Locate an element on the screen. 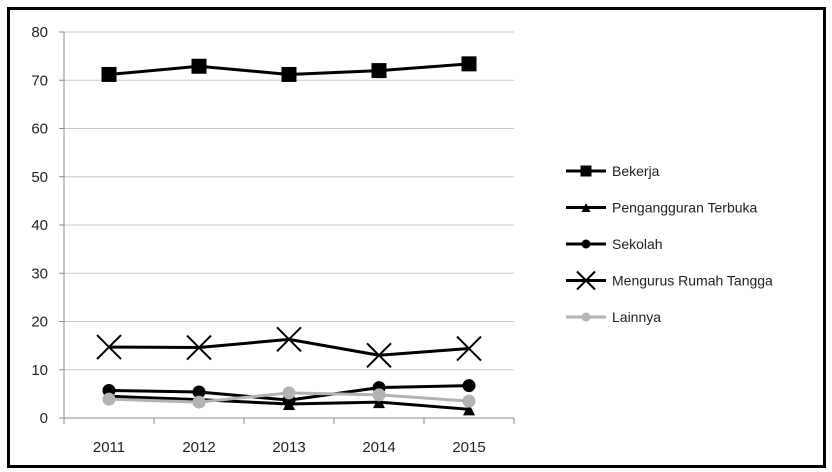 The width and height of the screenshot is (832, 472). y-tick-label: 30 is located at coordinates (39, 273).